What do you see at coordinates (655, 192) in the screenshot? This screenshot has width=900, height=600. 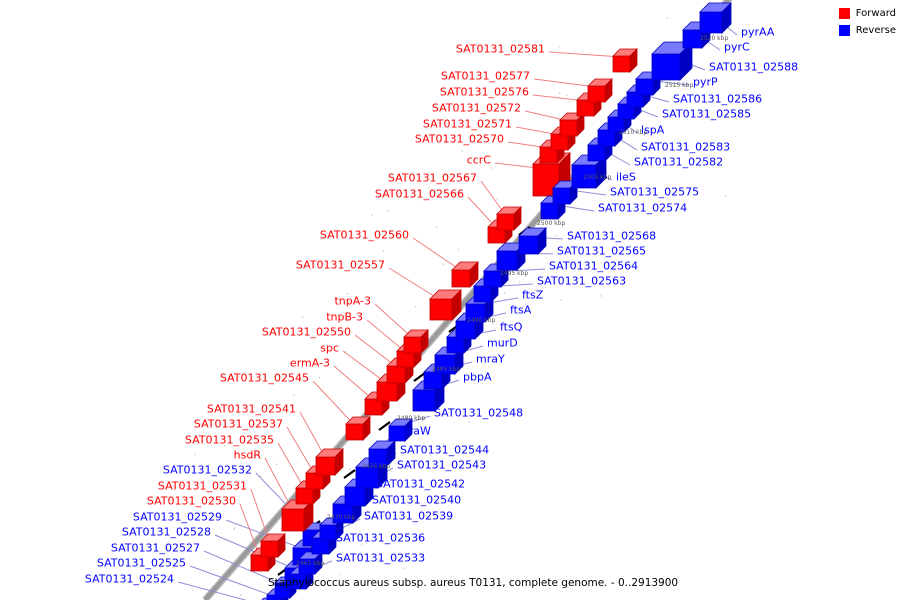 I see `gene-label: SAT0131_02575` at bounding box center [655, 192].